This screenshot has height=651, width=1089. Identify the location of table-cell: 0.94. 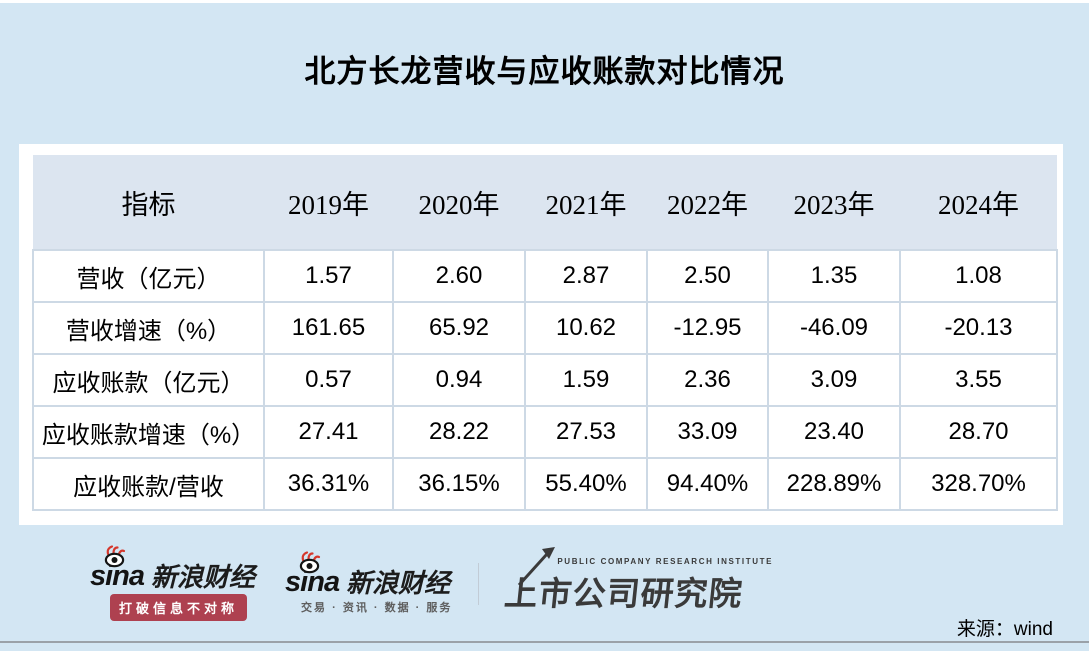
(459, 380).